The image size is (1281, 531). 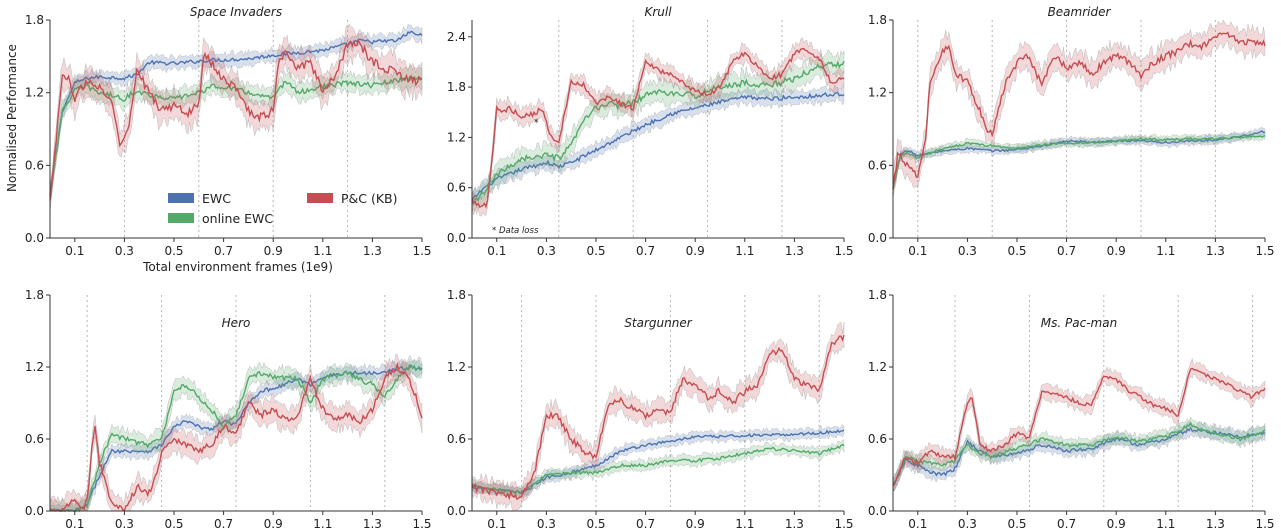 I want to click on x-axis-label: Total environment frames (1e9), so click(x=237, y=267).